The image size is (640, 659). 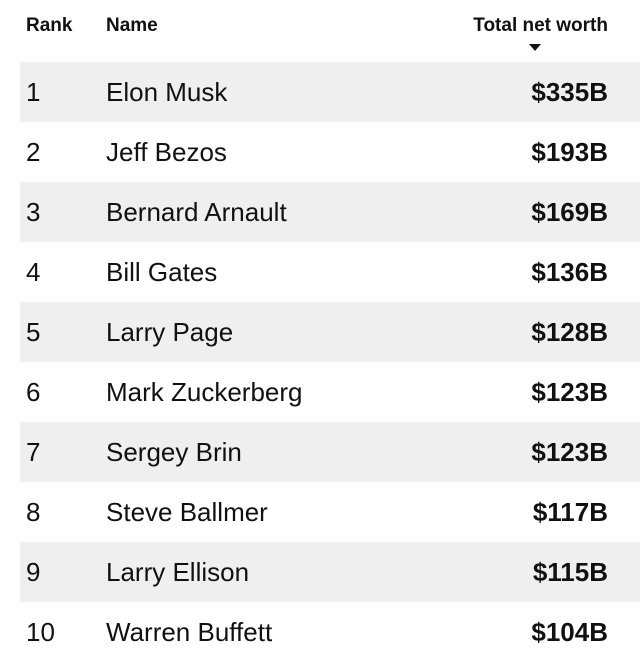 What do you see at coordinates (330, 630) in the screenshot?
I see `table-row: 10 Warren Buffett $104B` at bounding box center [330, 630].